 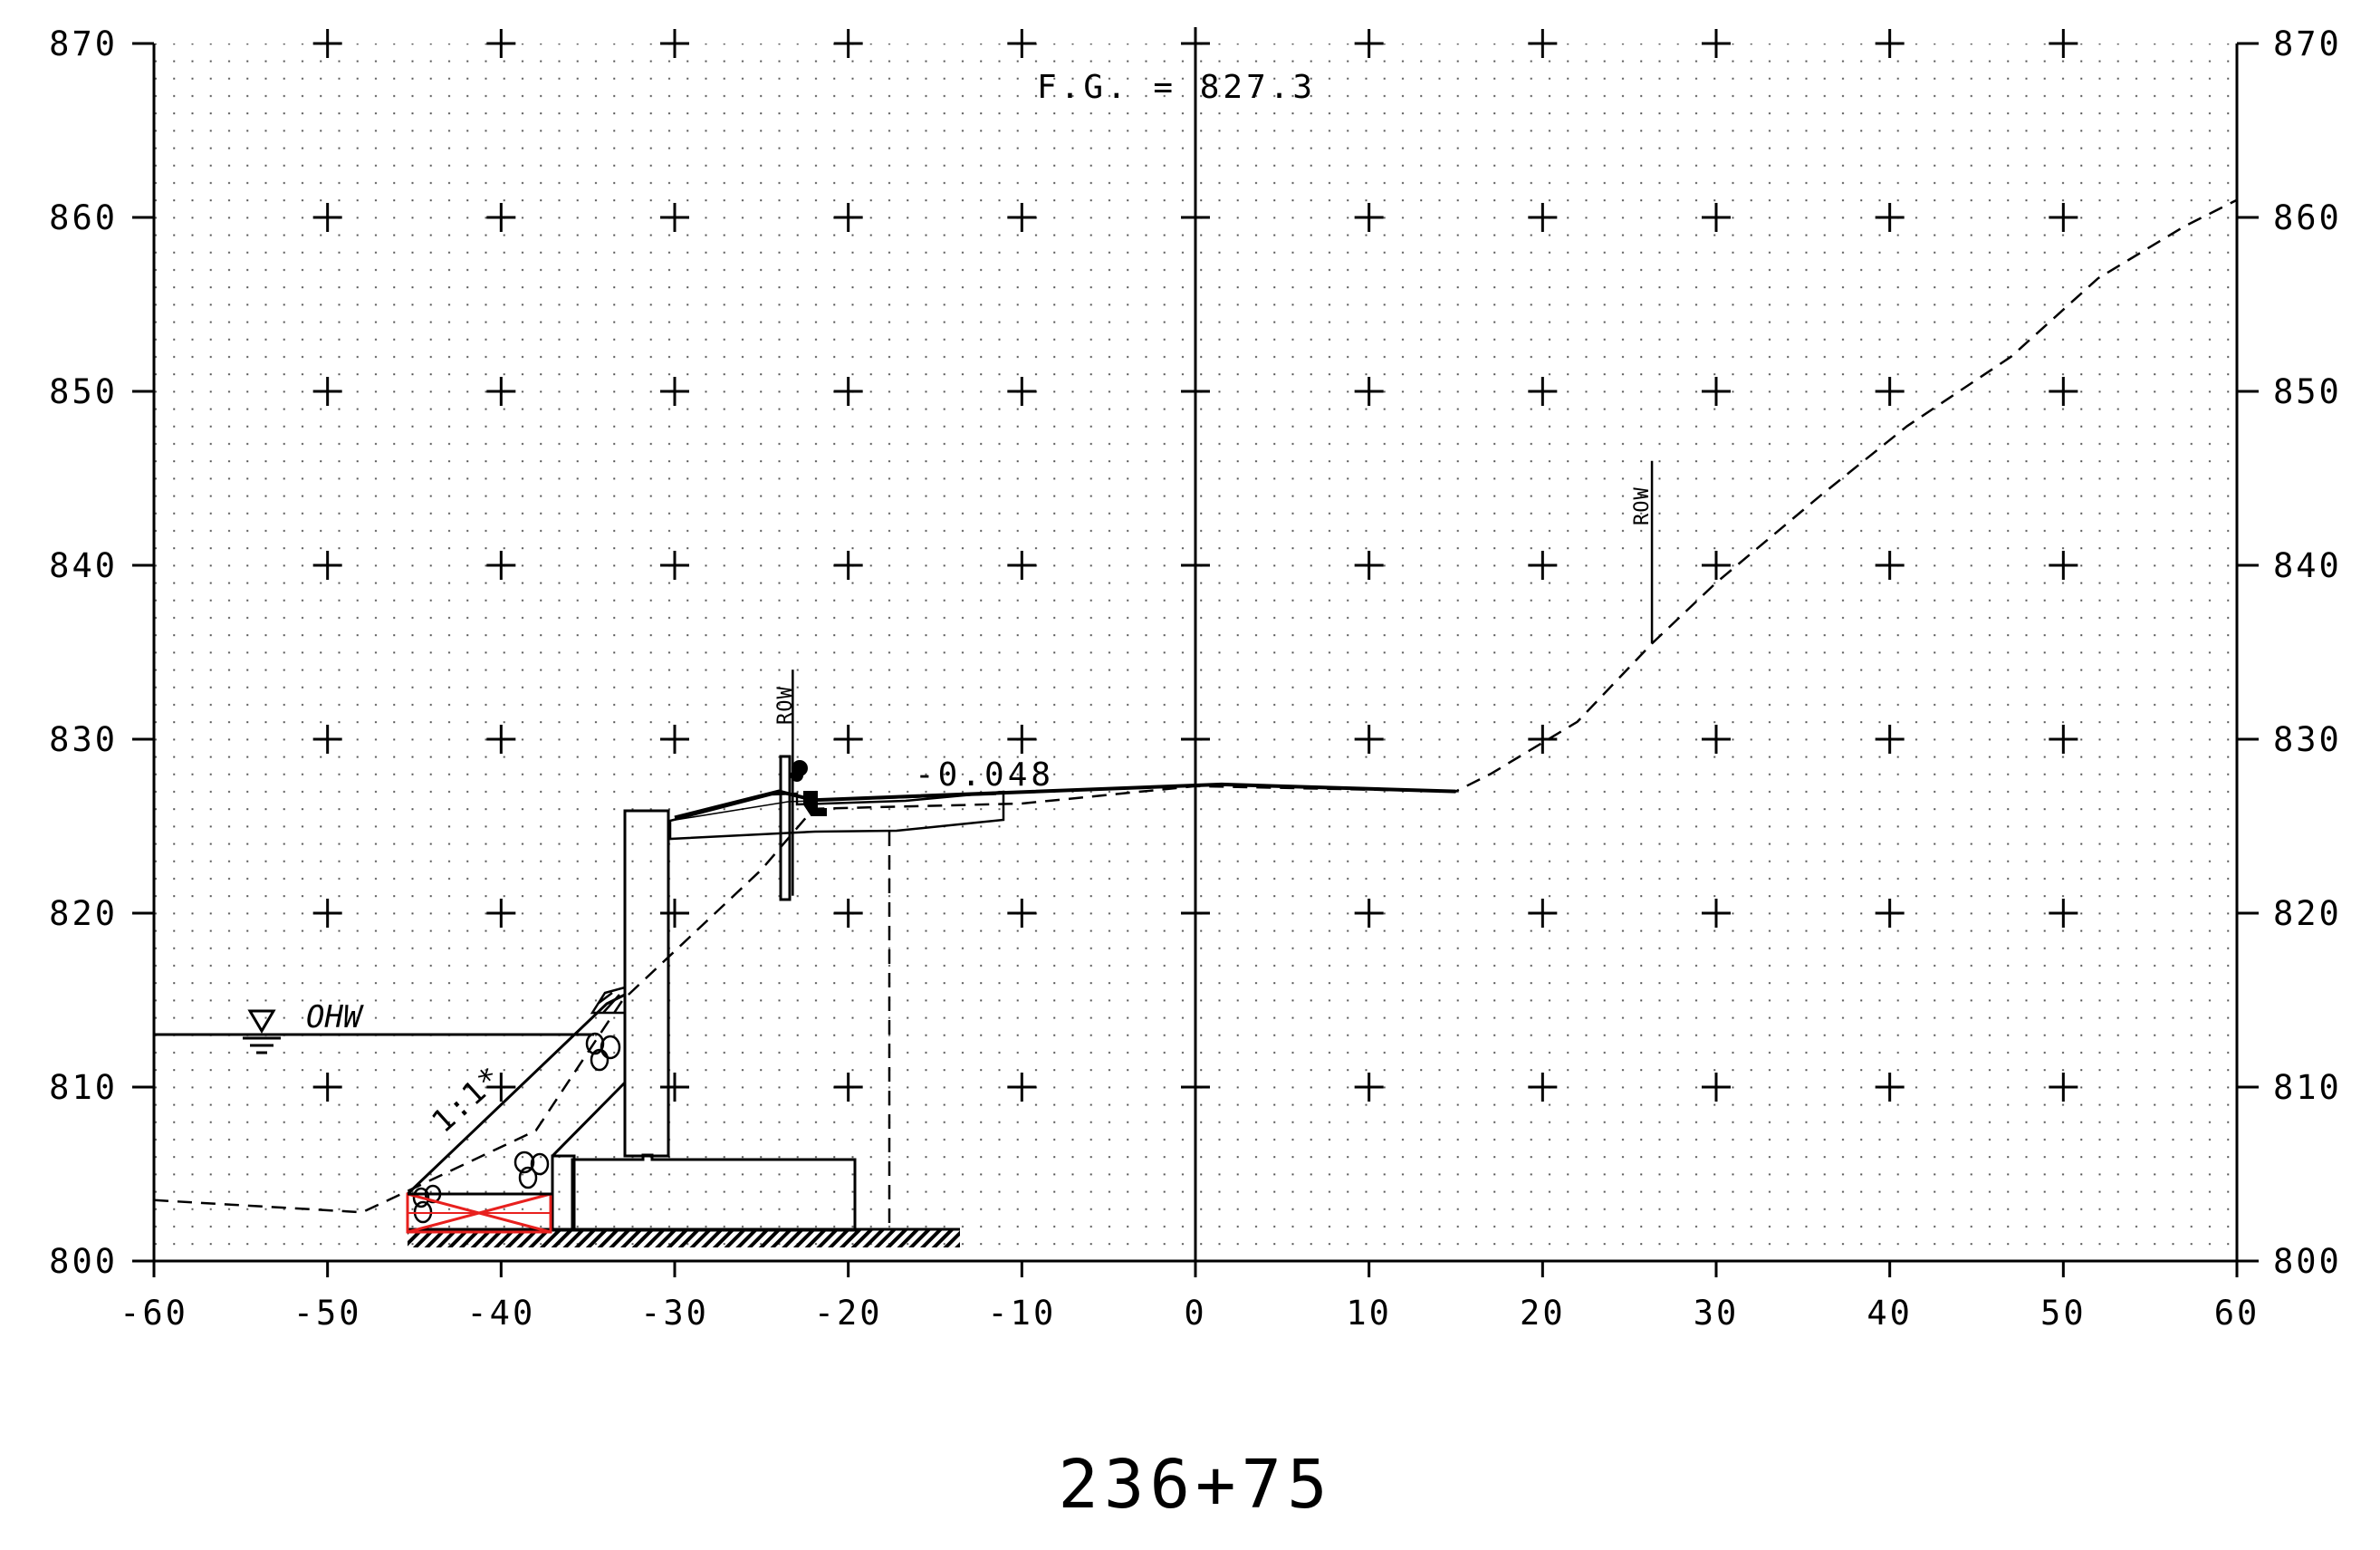 What do you see at coordinates (2307, 652) in the screenshot?
I see `y-axis-right-tick-labels: 800 810 820 830 840 850 860 870` at bounding box center [2307, 652].